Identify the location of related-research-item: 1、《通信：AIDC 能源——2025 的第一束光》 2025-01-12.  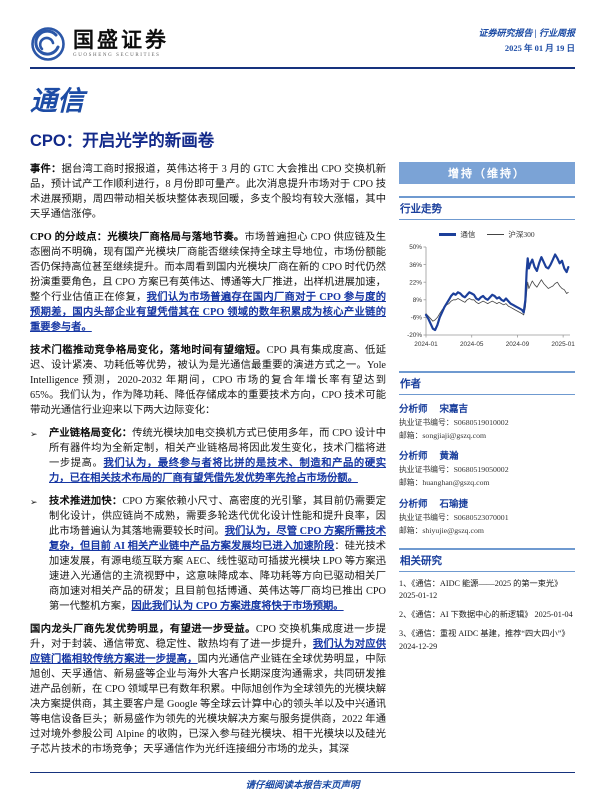
(481, 589).